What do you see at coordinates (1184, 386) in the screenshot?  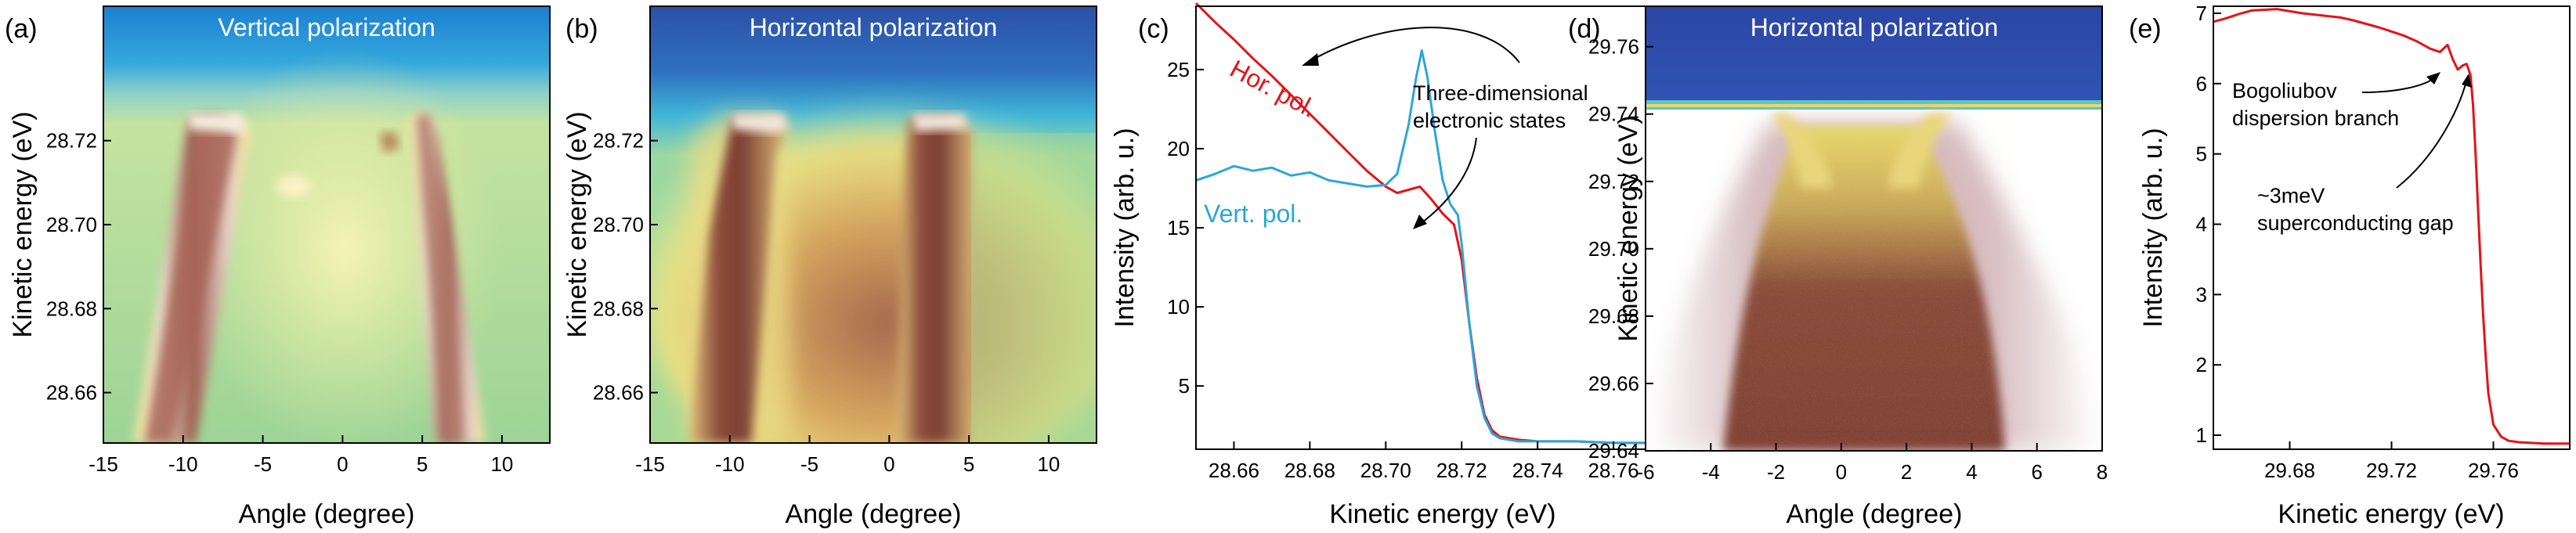 I see `y-tick-label-c-0: 5` at bounding box center [1184, 386].